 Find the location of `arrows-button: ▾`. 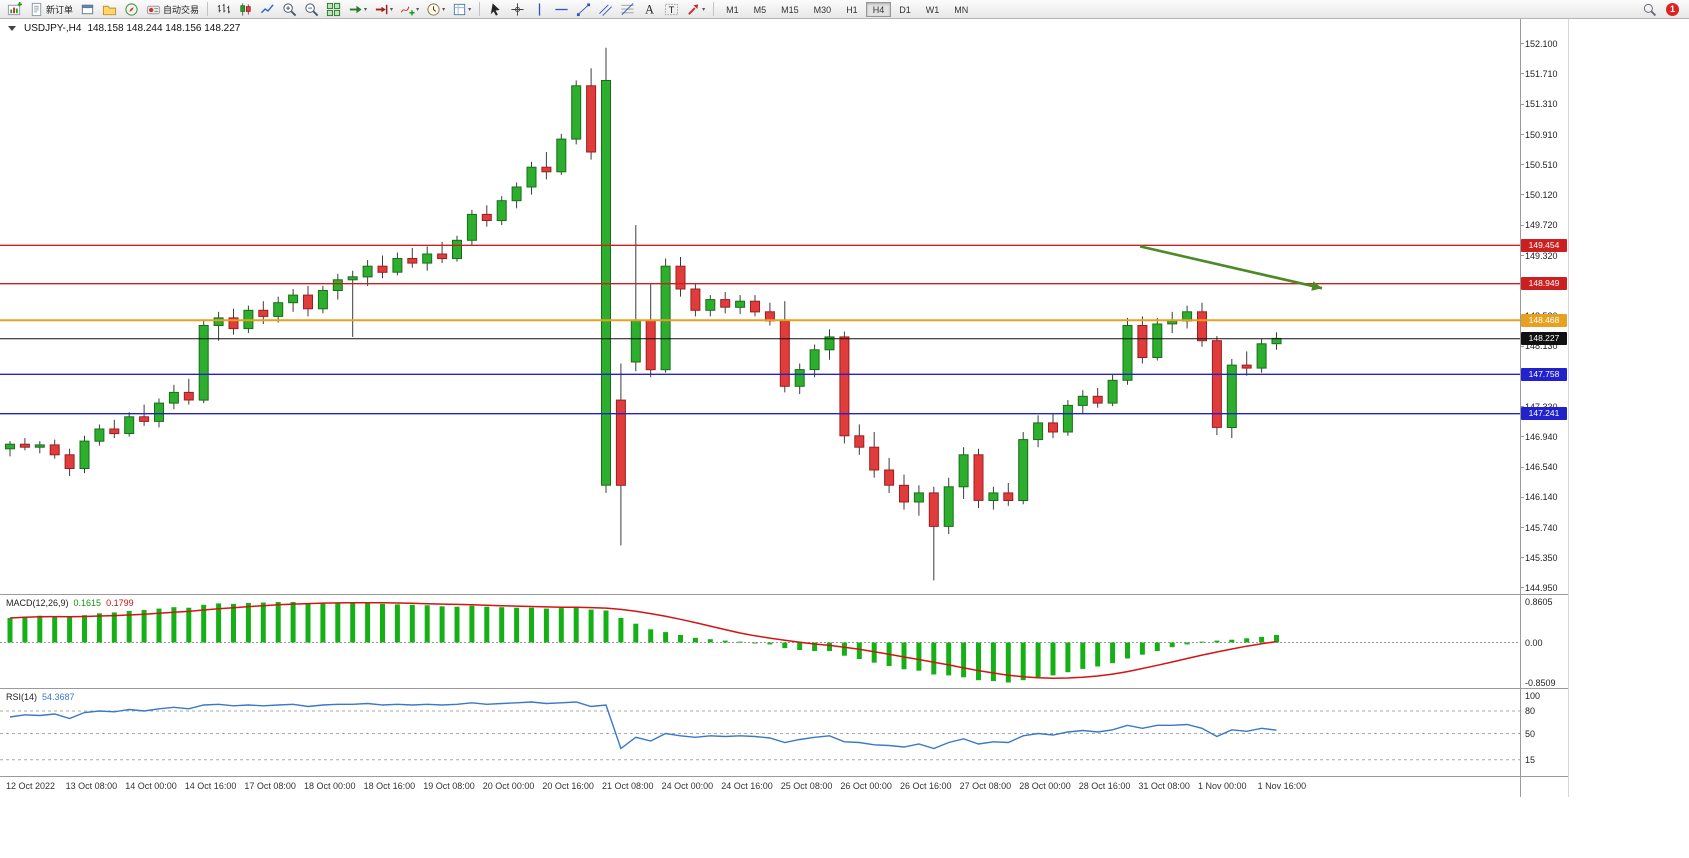

arrows-button: ▾ is located at coordinates (695, 9).